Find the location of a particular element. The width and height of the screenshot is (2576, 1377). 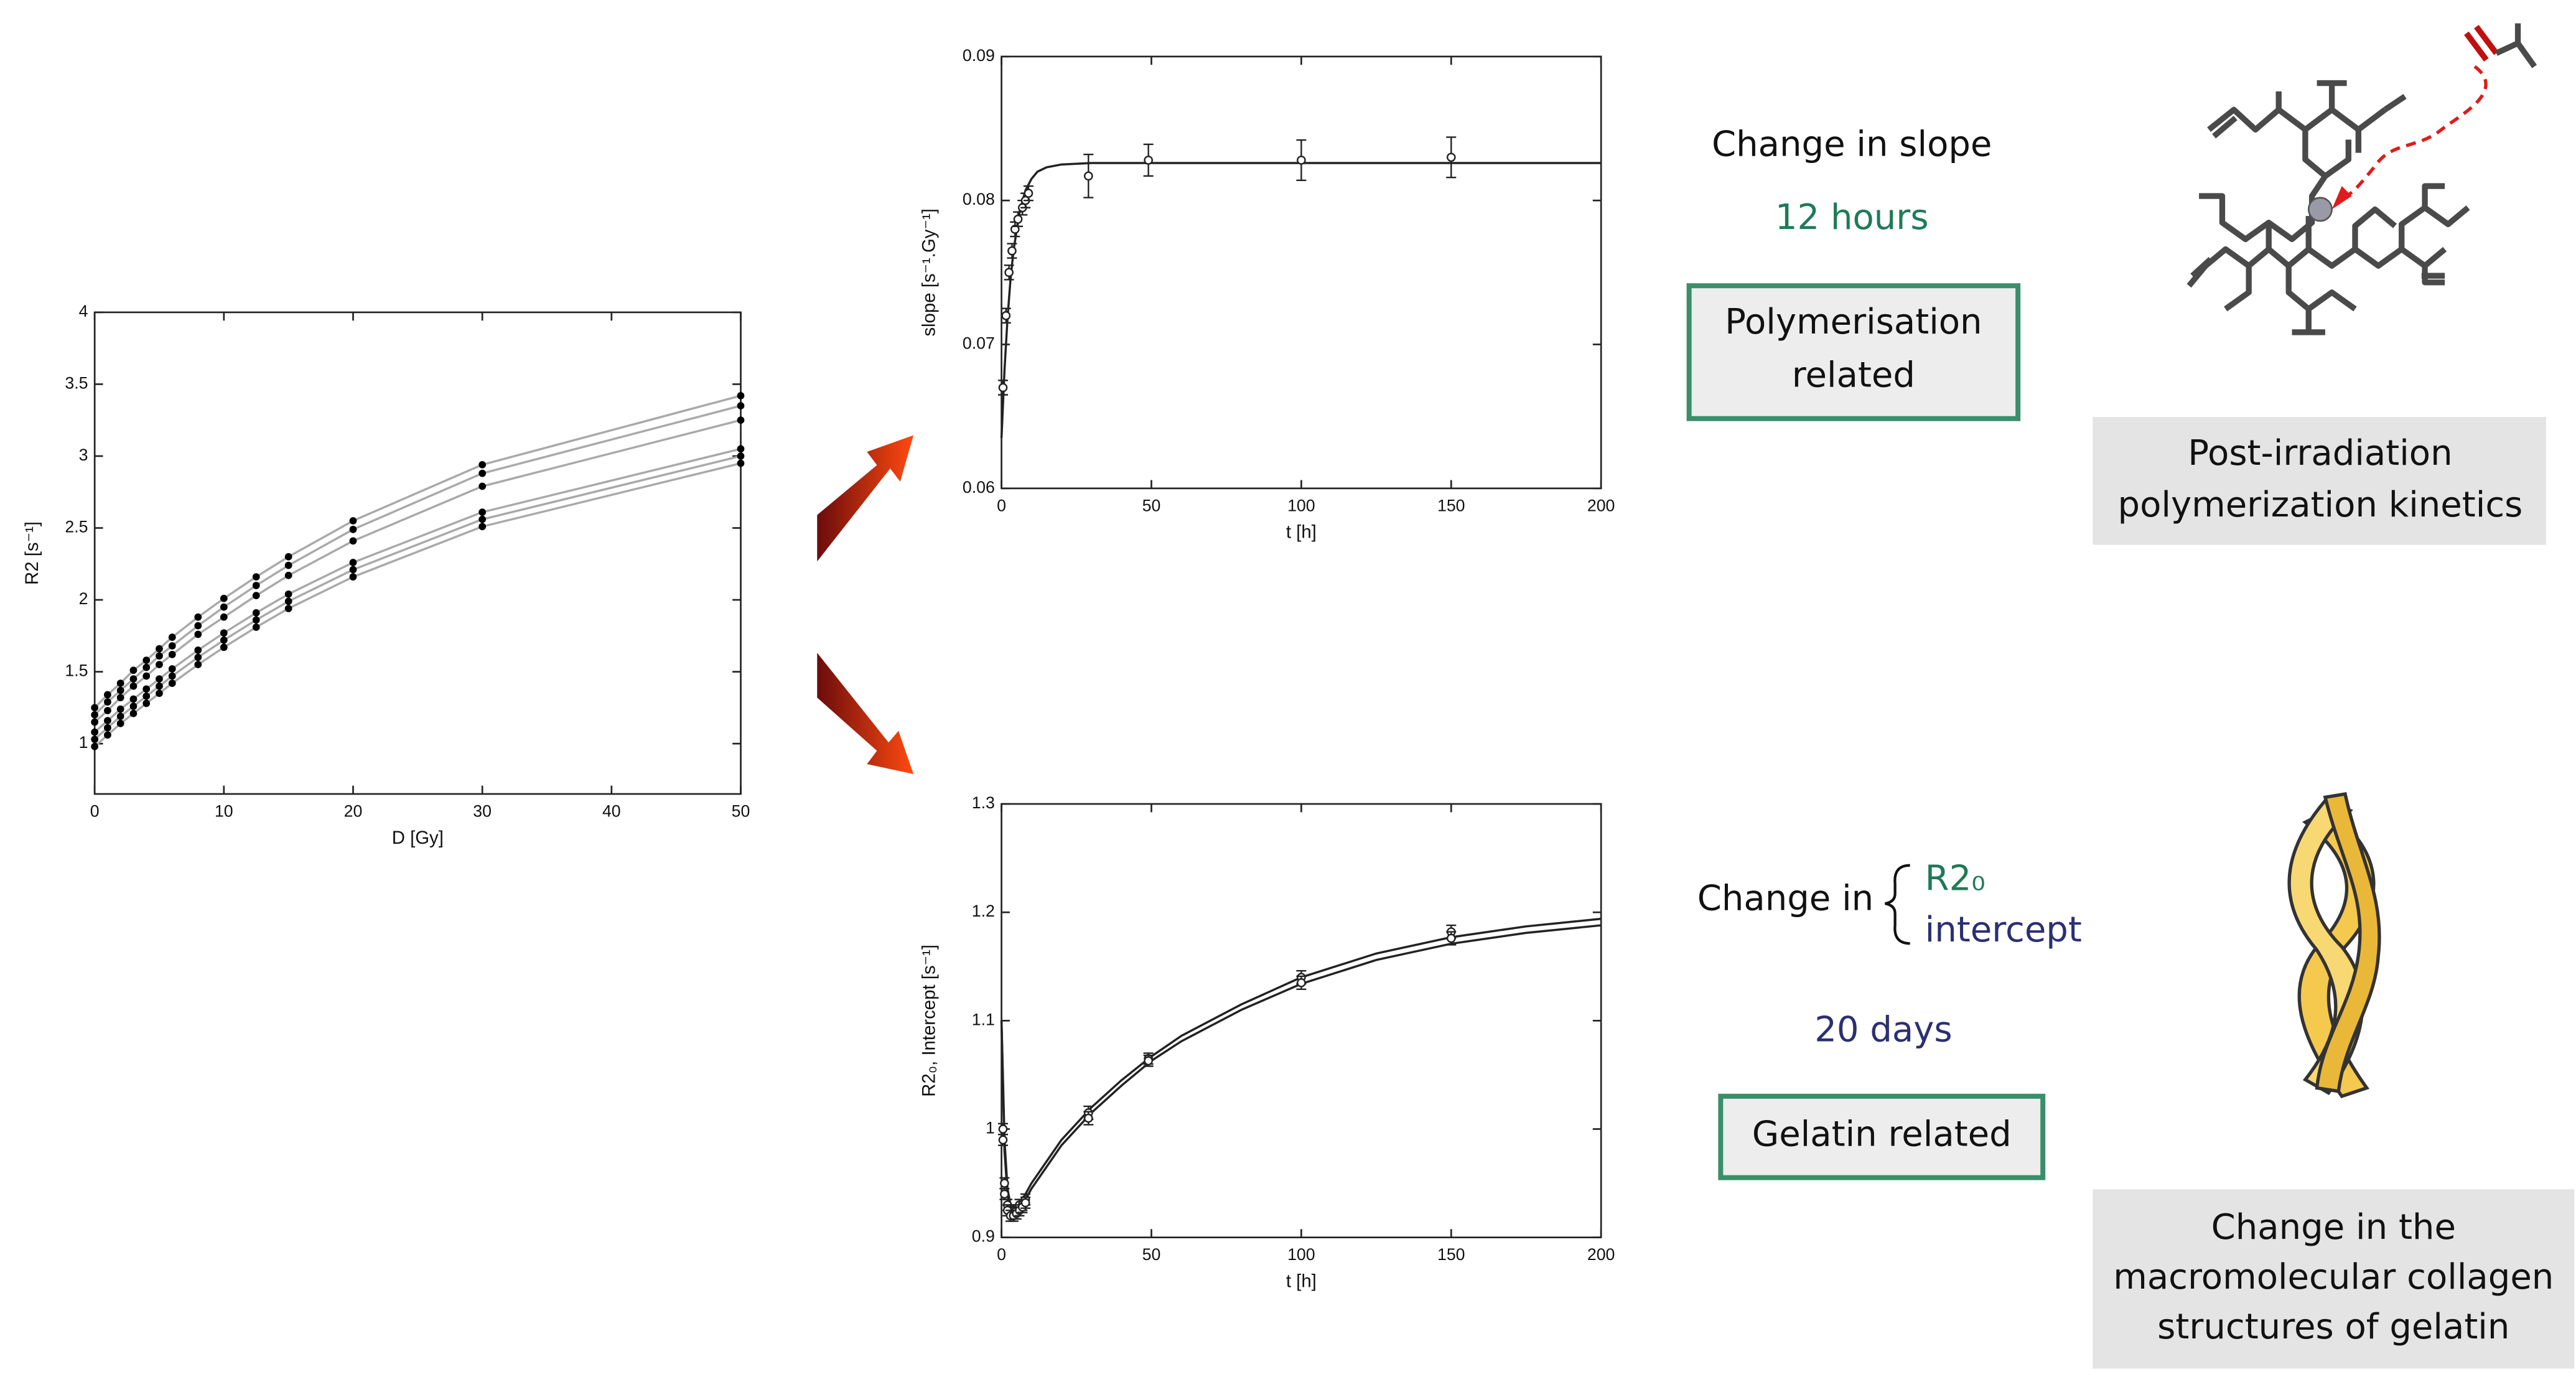

caption: Change in the is located at coordinates (2333, 1227).